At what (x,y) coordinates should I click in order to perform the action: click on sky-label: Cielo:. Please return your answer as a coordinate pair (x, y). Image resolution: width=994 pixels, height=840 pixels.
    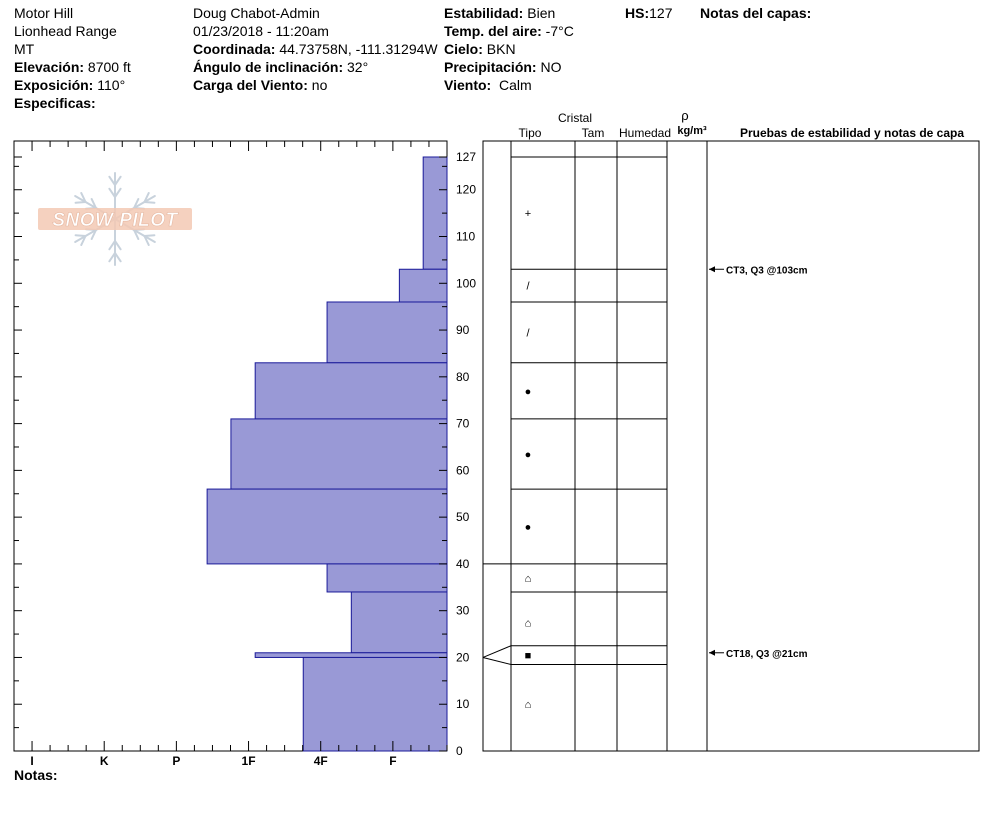
    Looking at the image, I should click on (463, 49).